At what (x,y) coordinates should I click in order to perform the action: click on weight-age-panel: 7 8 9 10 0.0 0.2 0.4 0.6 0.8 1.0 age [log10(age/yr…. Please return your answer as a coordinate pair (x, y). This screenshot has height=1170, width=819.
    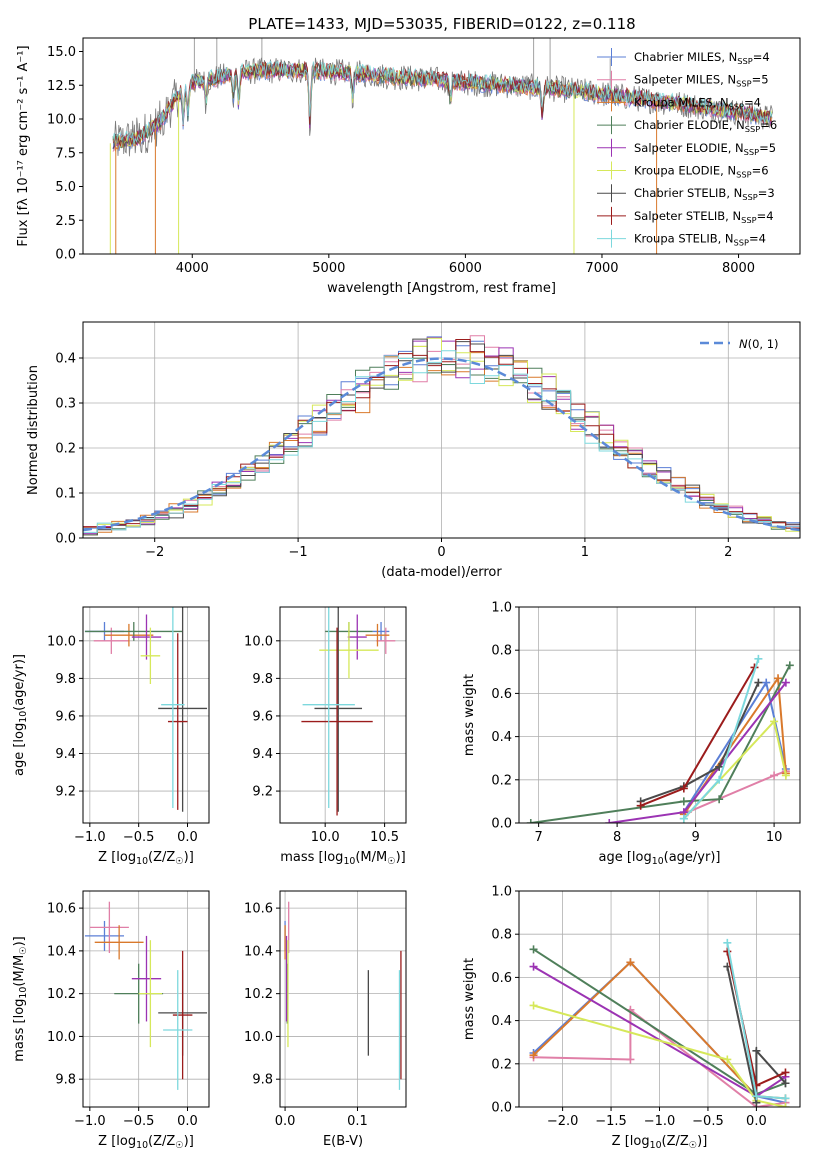
    Looking at the image, I should click on (631, 734).